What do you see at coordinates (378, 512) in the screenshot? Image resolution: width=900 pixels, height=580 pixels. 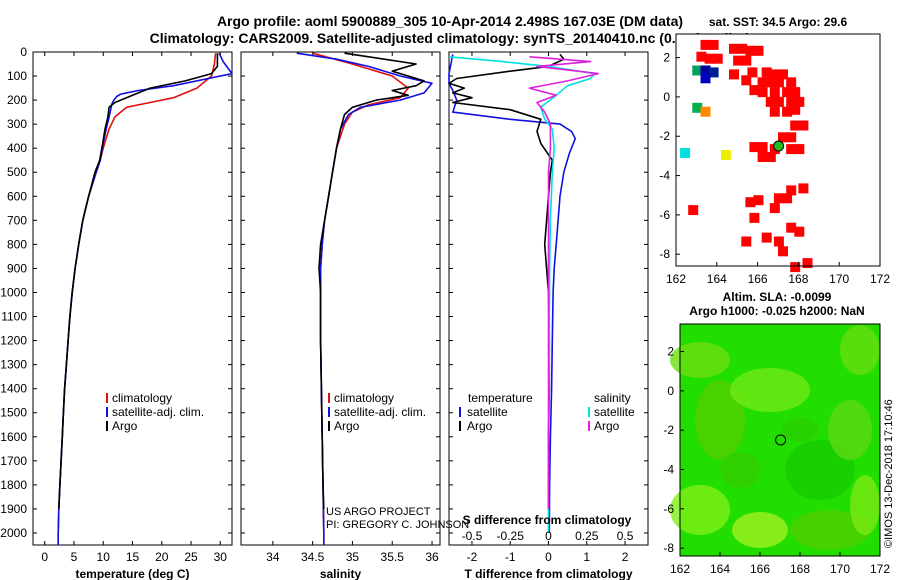 I see `project-label: US ARGO PROJECT` at bounding box center [378, 512].